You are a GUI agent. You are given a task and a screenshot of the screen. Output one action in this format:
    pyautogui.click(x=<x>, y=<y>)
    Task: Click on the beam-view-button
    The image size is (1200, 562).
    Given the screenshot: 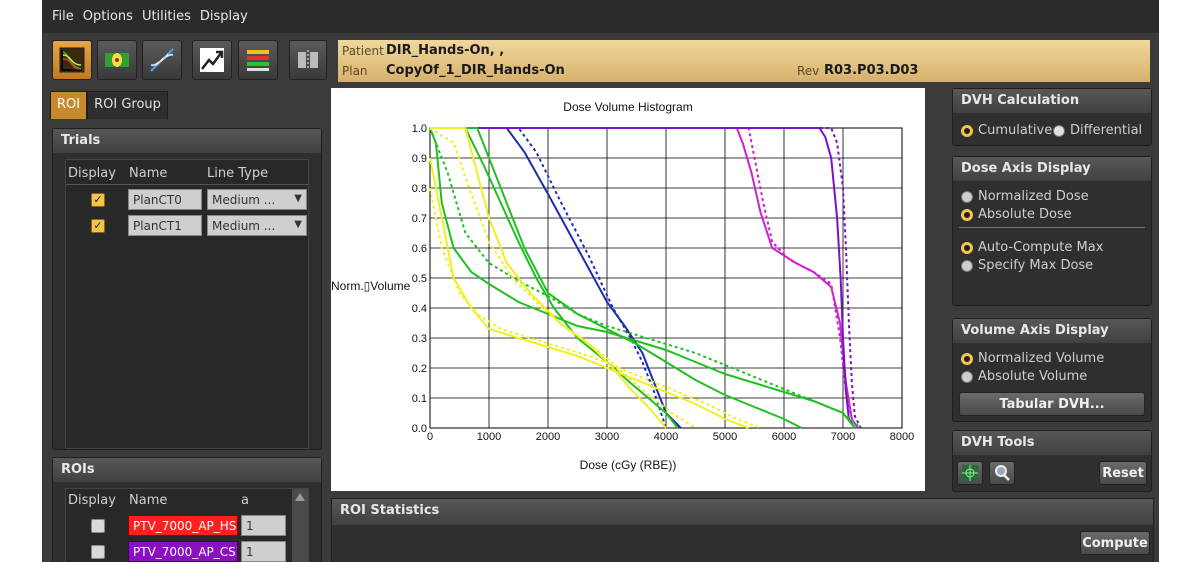 What is the action you would take?
    pyautogui.click(x=117, y=60)
    